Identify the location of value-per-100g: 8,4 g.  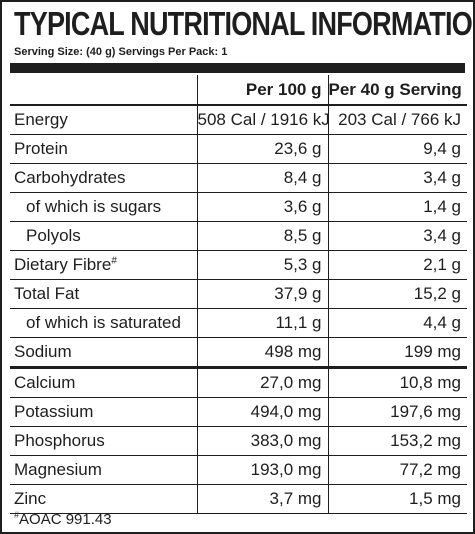
(262, 178).